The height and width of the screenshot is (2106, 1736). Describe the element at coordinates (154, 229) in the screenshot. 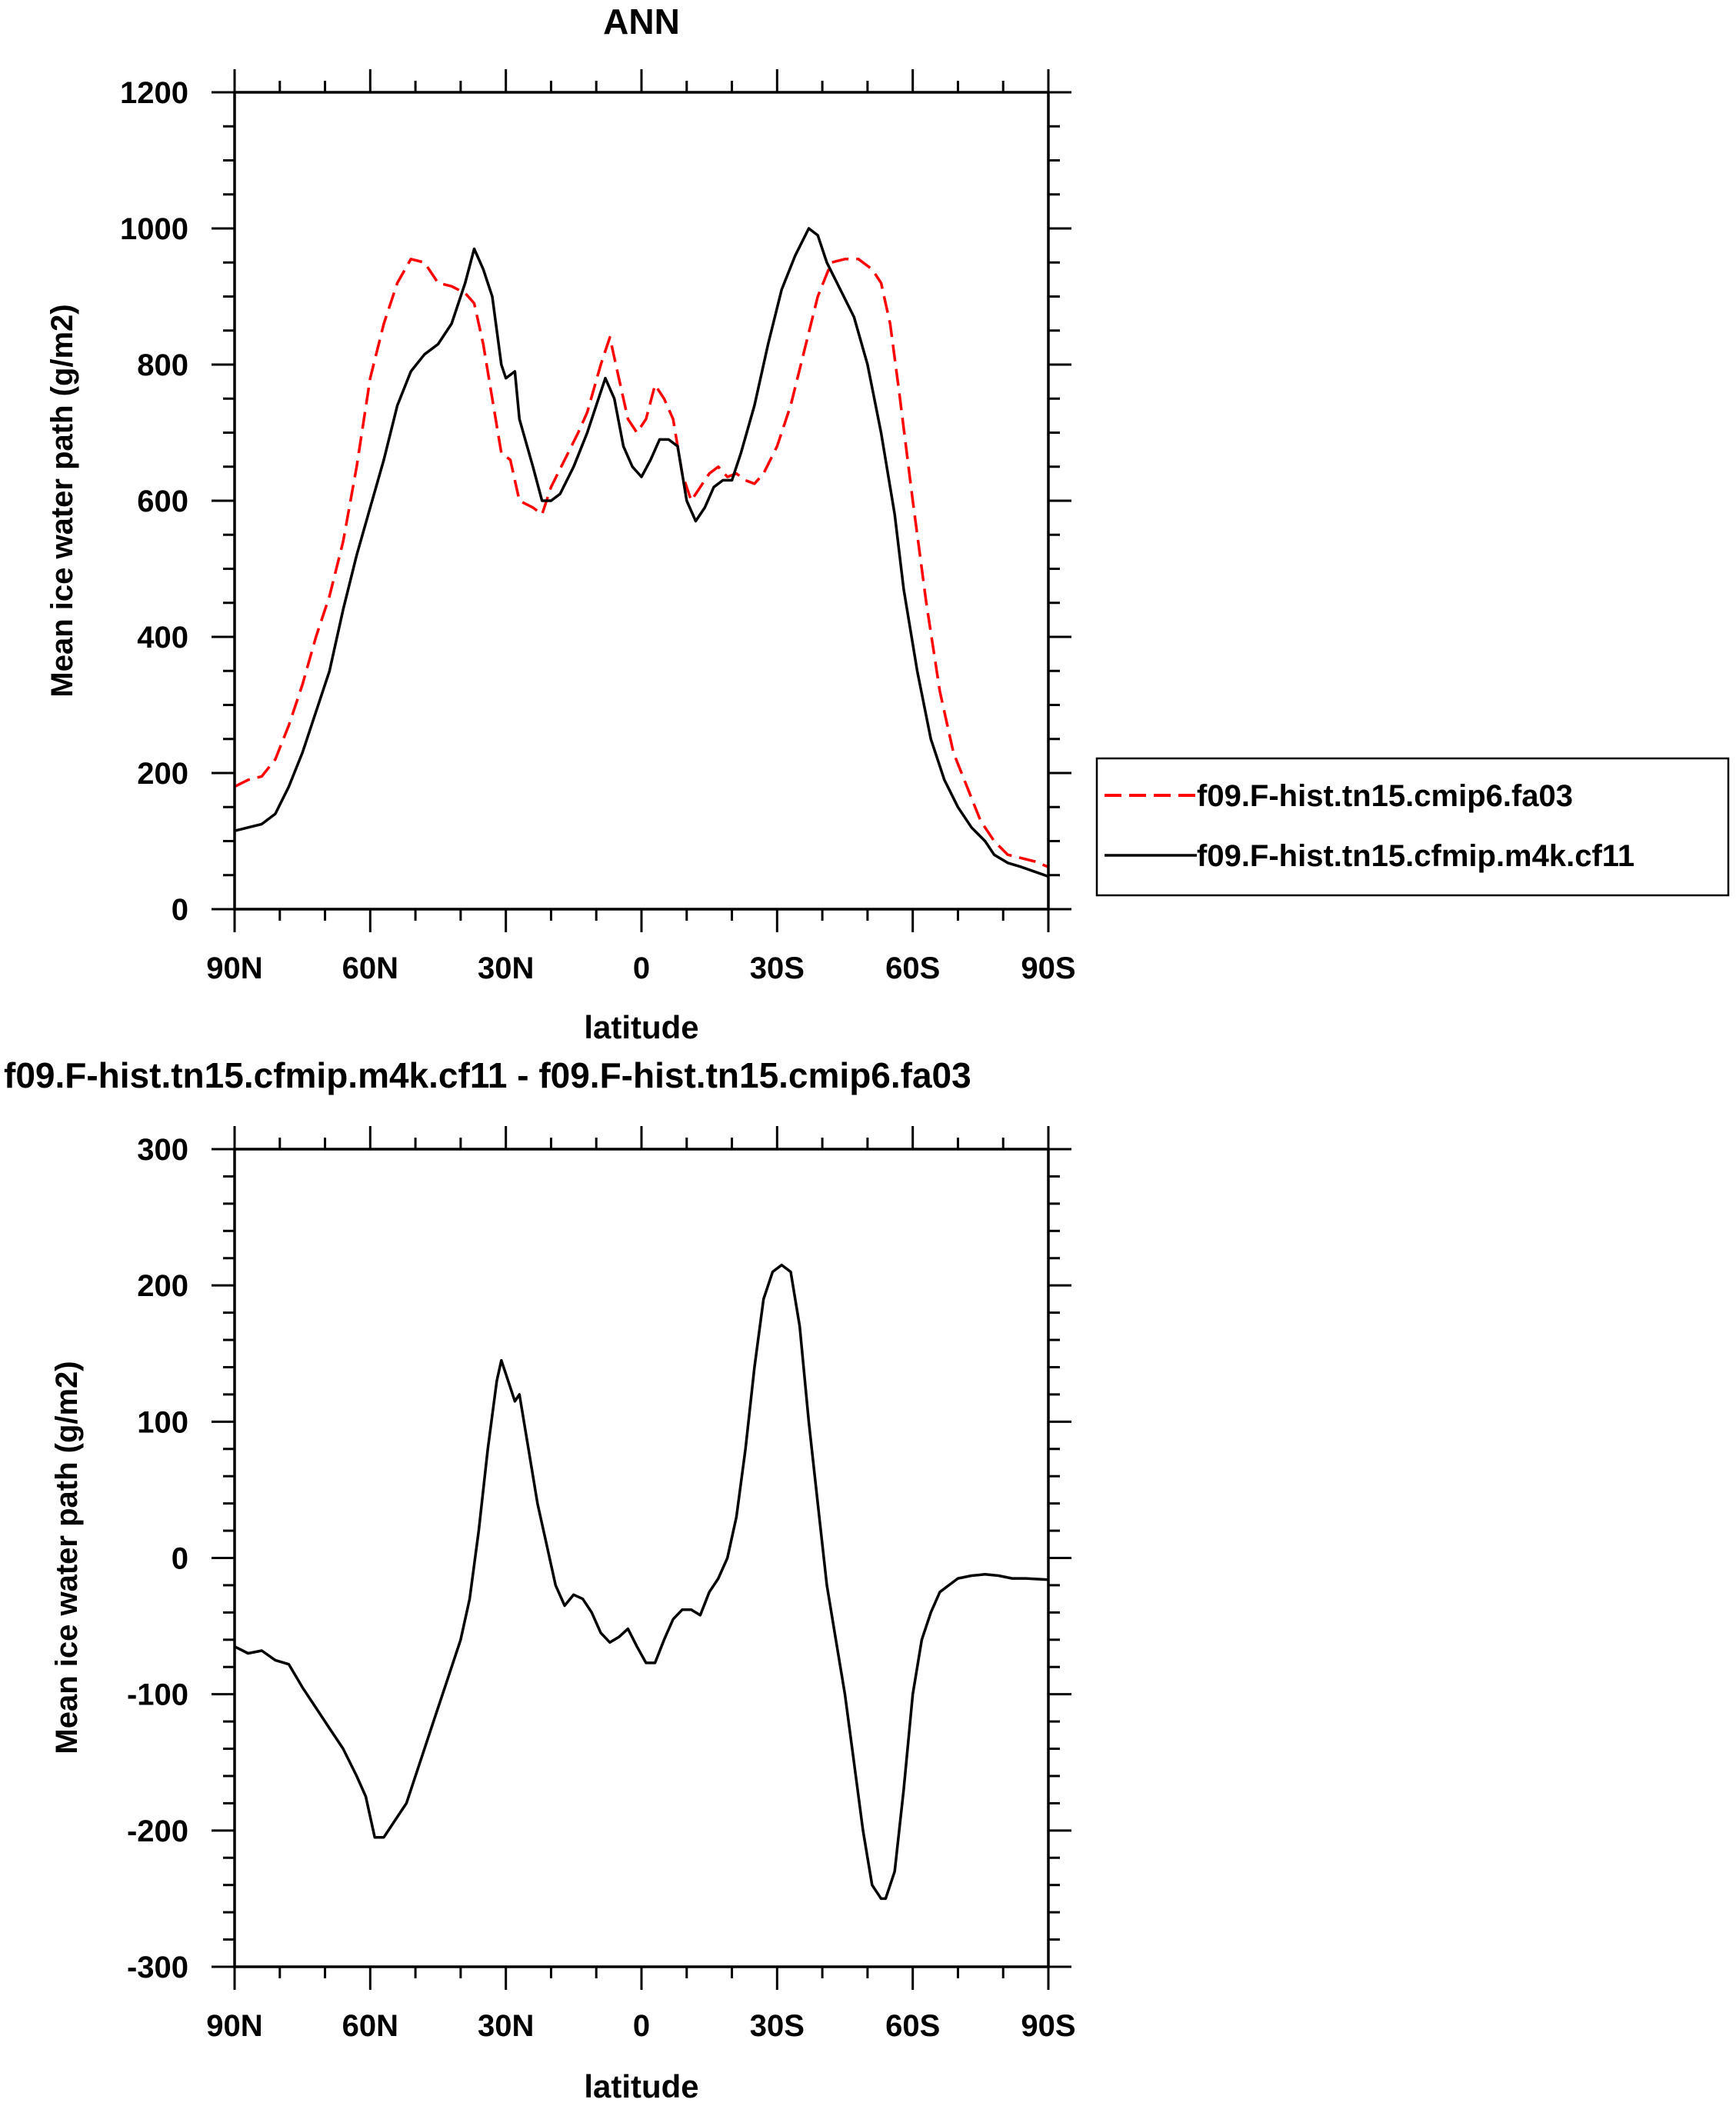

I see `y-tick-label: 1000` at that location.